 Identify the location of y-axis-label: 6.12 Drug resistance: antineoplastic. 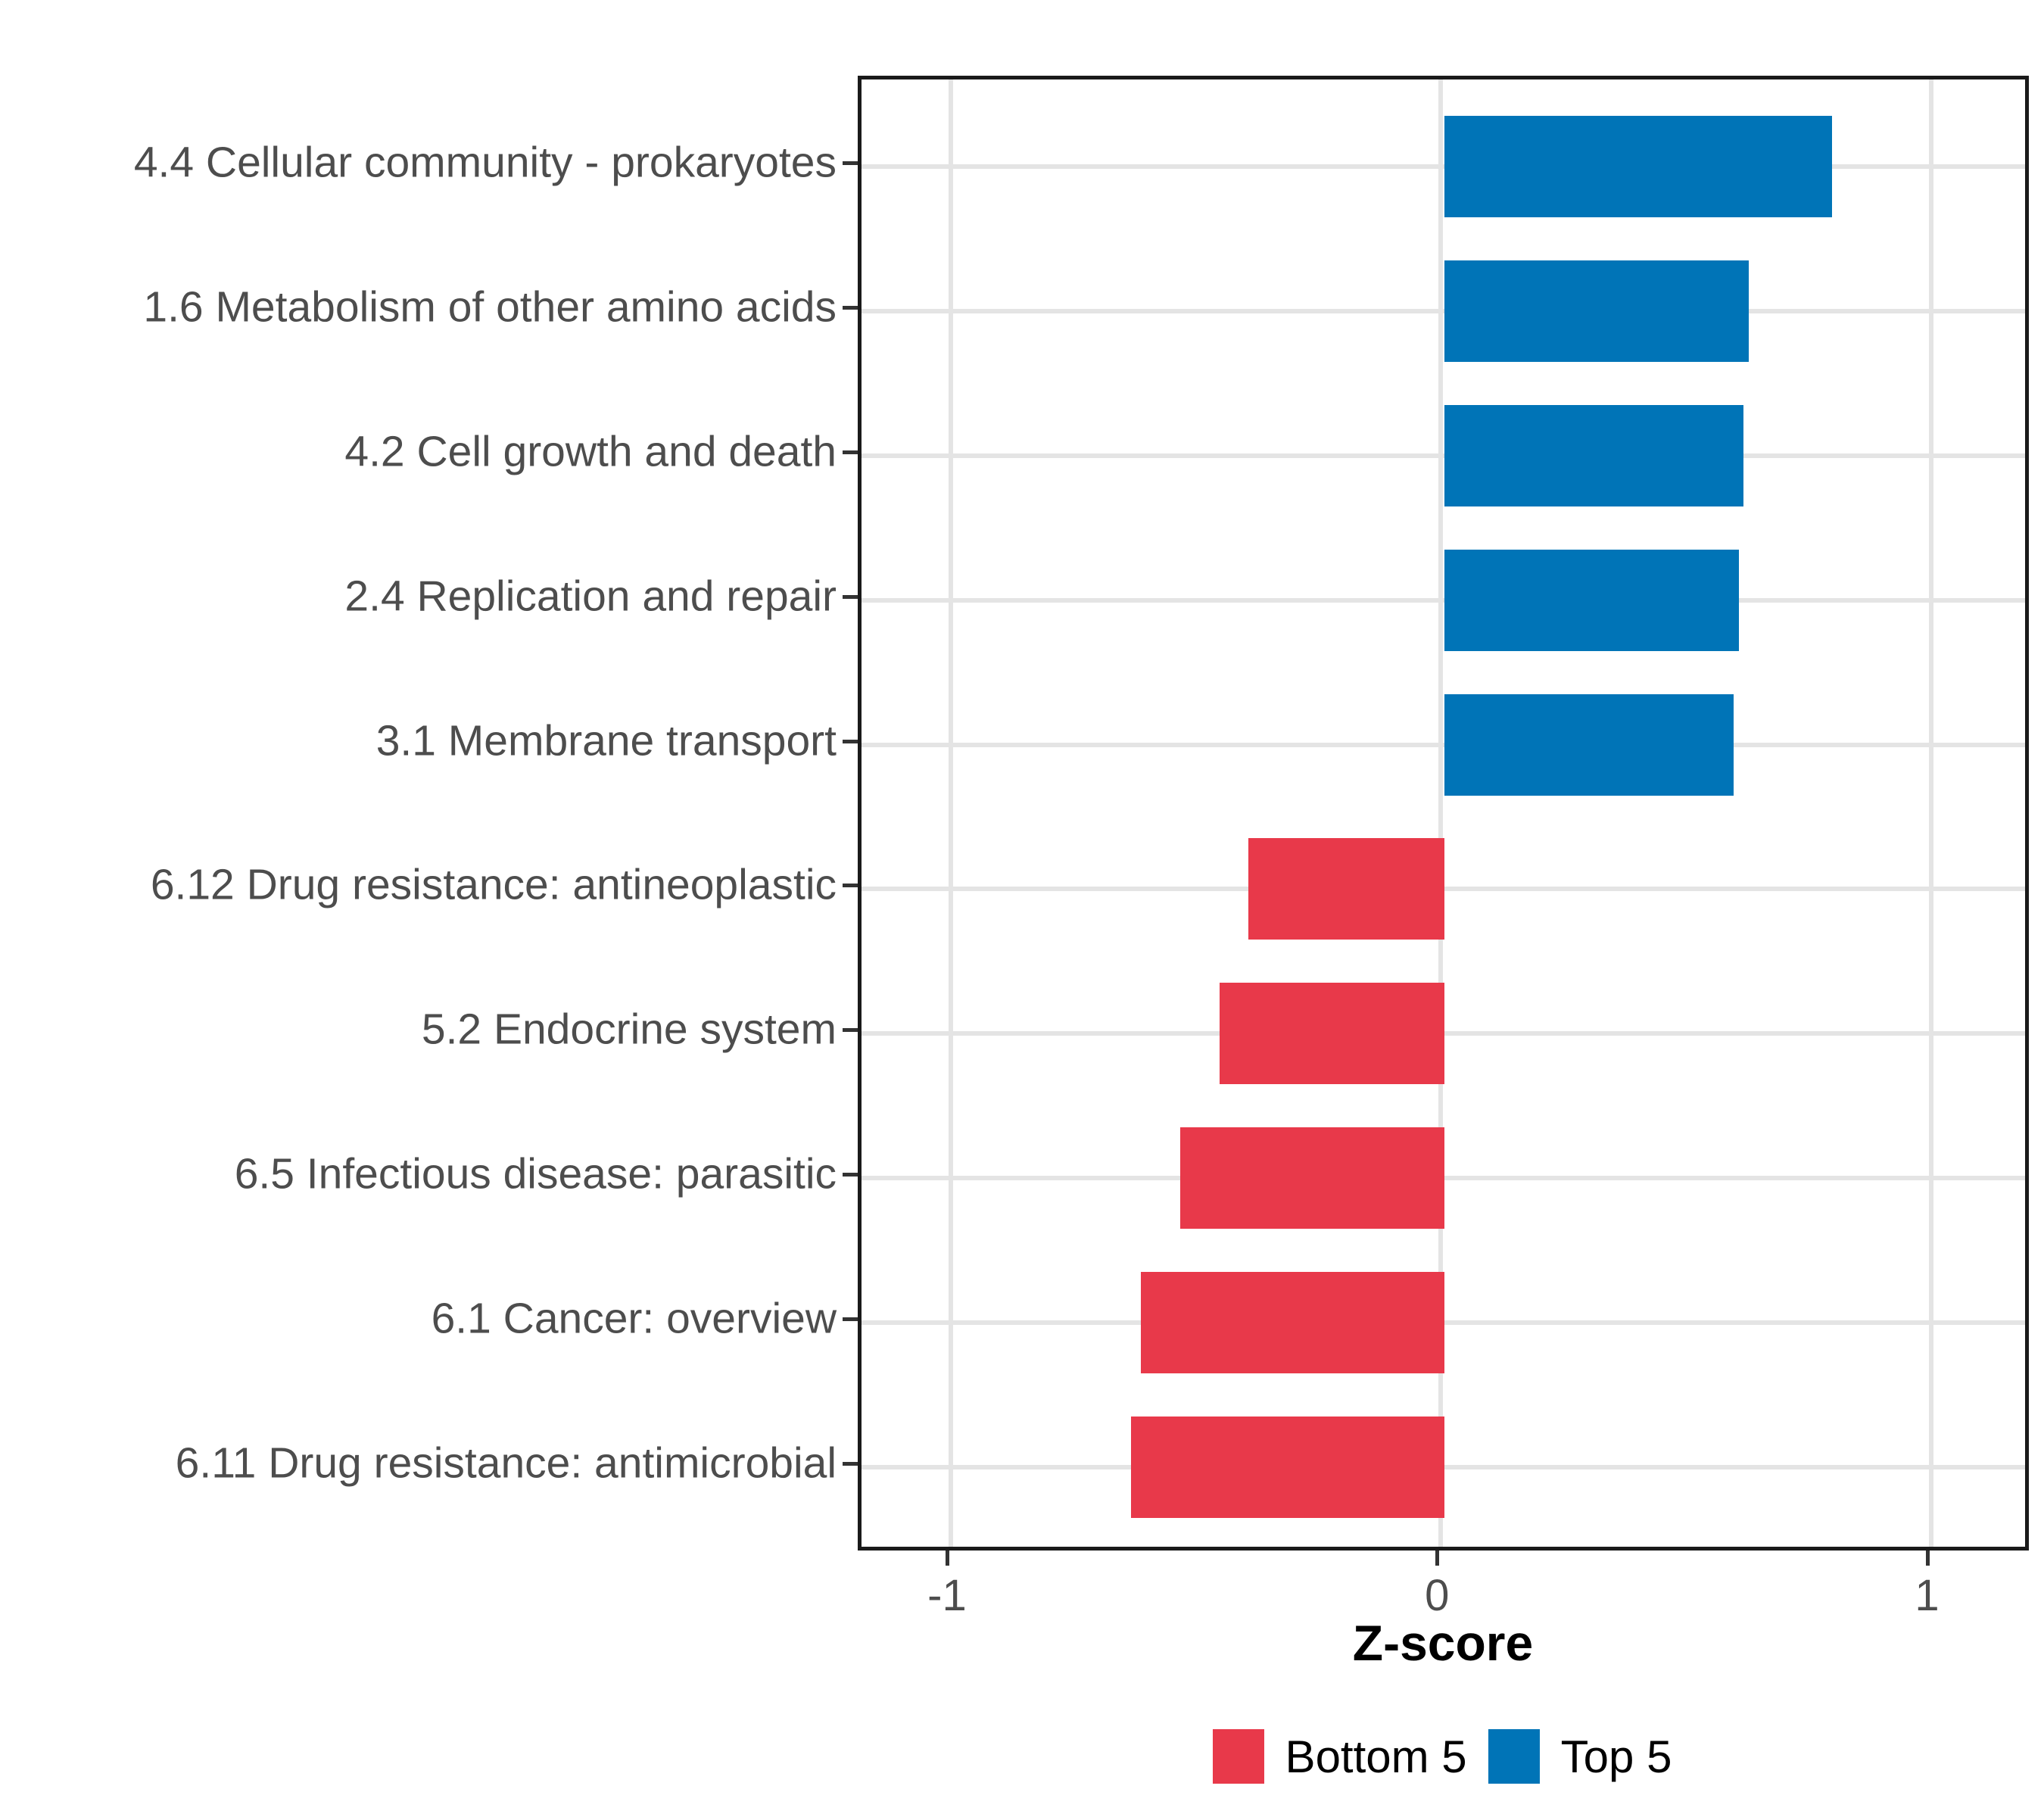
(493, 885).